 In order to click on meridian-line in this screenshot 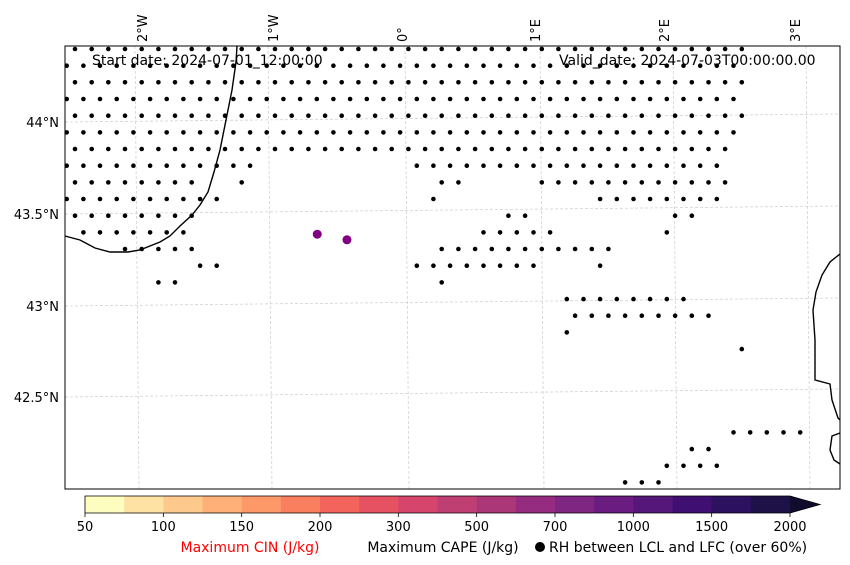, I will do `click(407, 267)`.